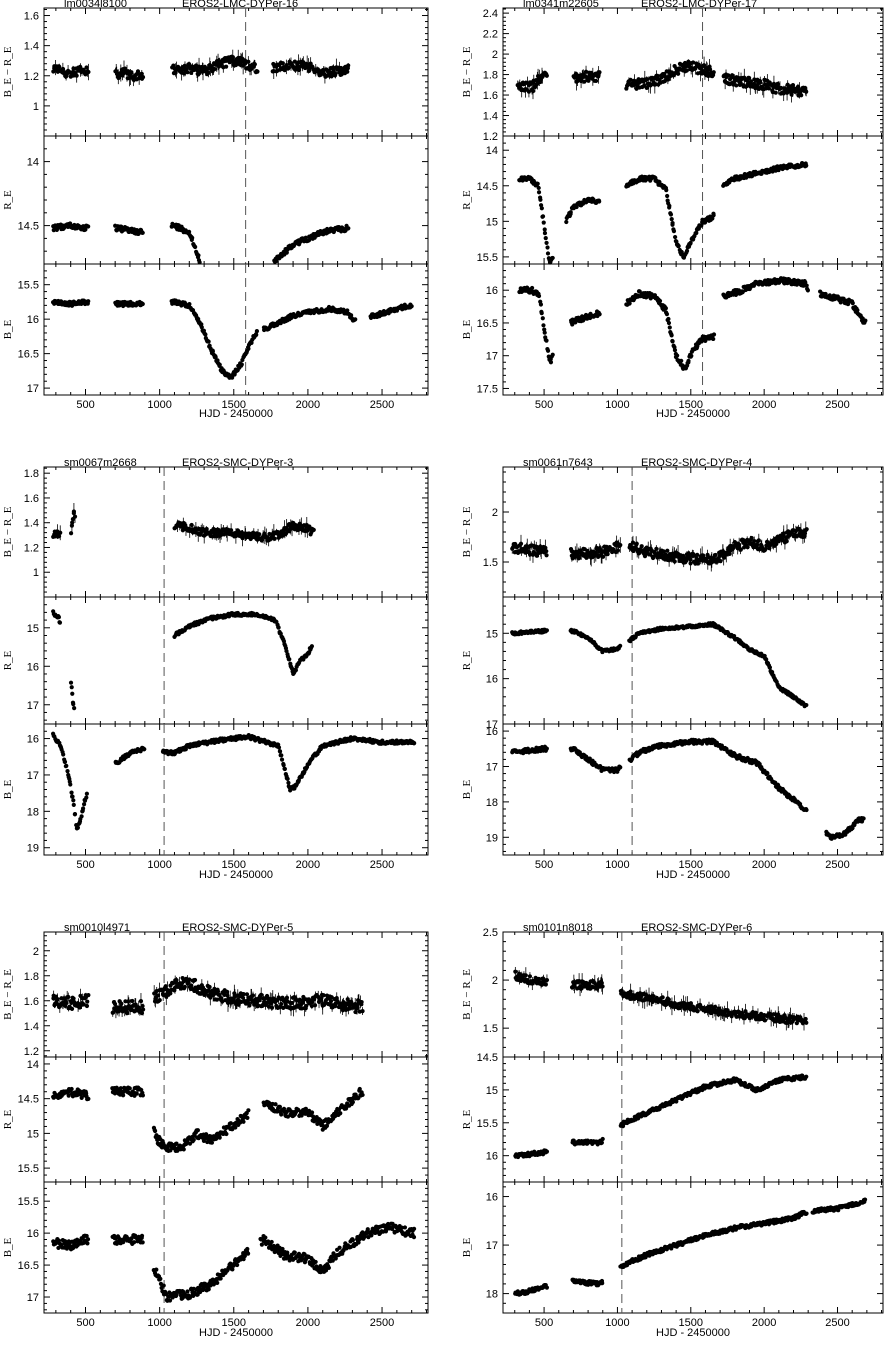 The image size is (886, 1345). What do you see at coordinates (308, 865) in the screenshot?
I see `x-tick-label: 2000` at bounding box center [308, 865].